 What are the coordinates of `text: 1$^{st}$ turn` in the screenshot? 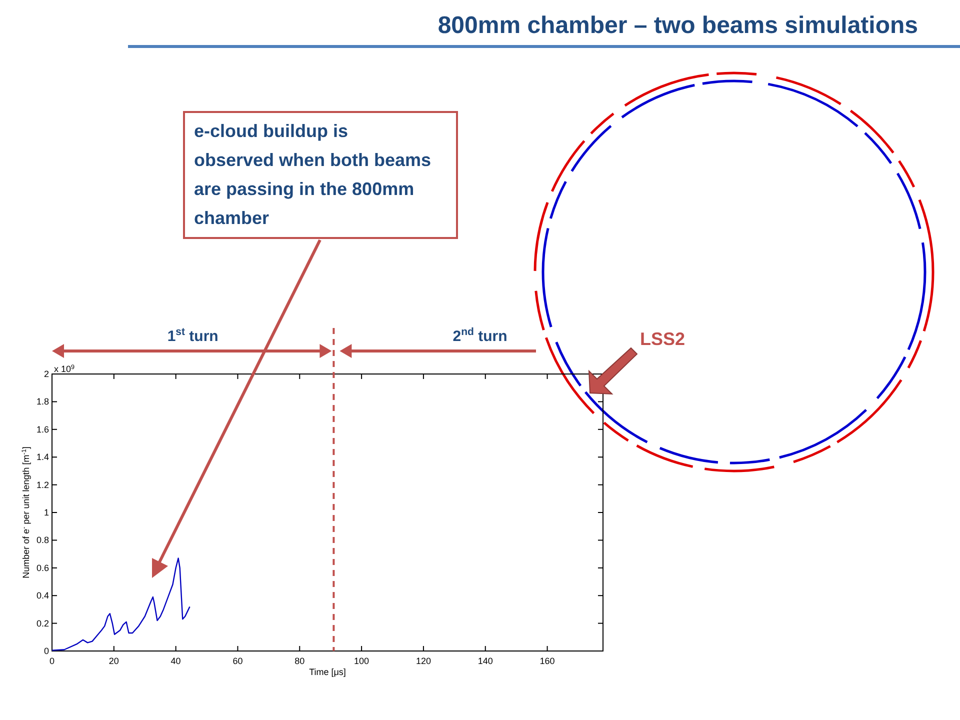 It's located at (192, 335).